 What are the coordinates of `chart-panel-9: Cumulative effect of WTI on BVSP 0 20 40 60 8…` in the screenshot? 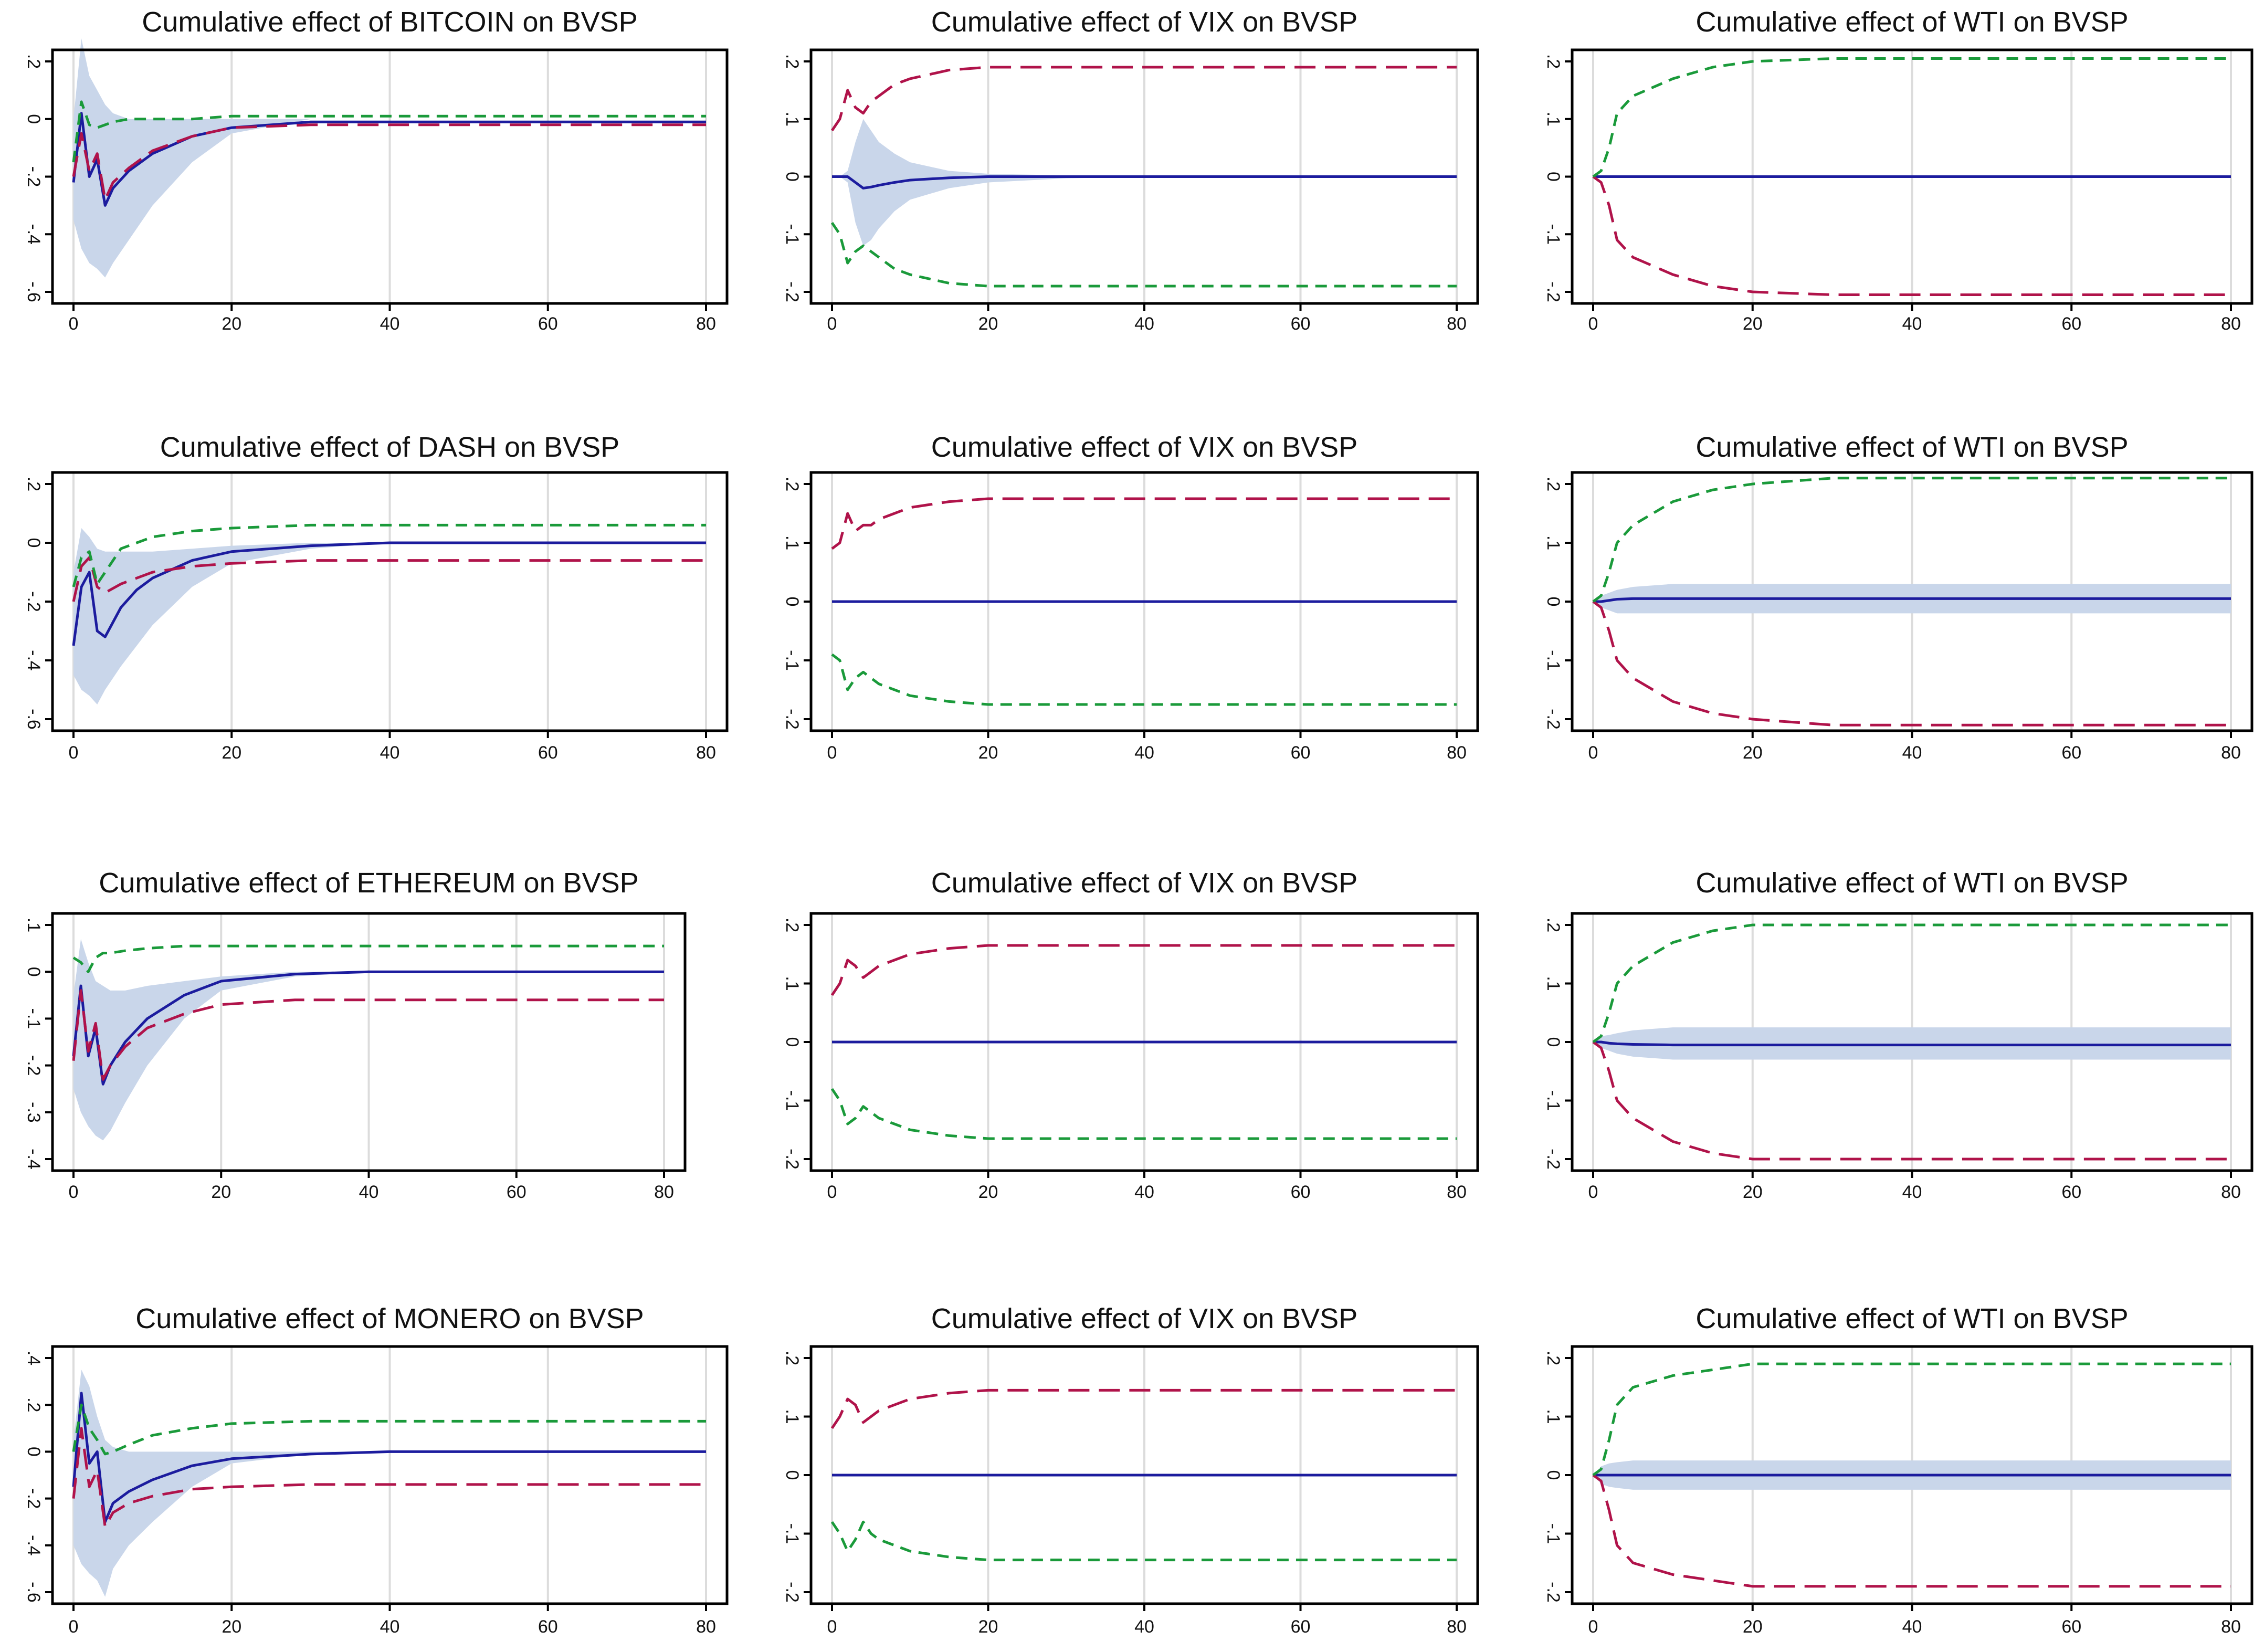 It's located at (1899, 1035).